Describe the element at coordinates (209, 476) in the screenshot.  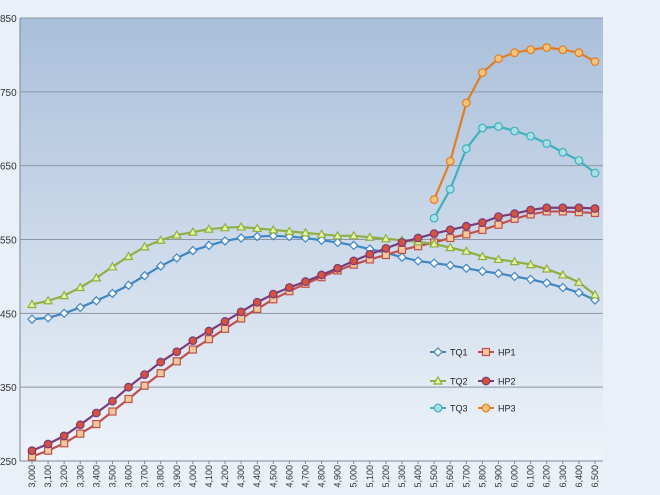
I see `x-tick-label: 4,100` at that location.